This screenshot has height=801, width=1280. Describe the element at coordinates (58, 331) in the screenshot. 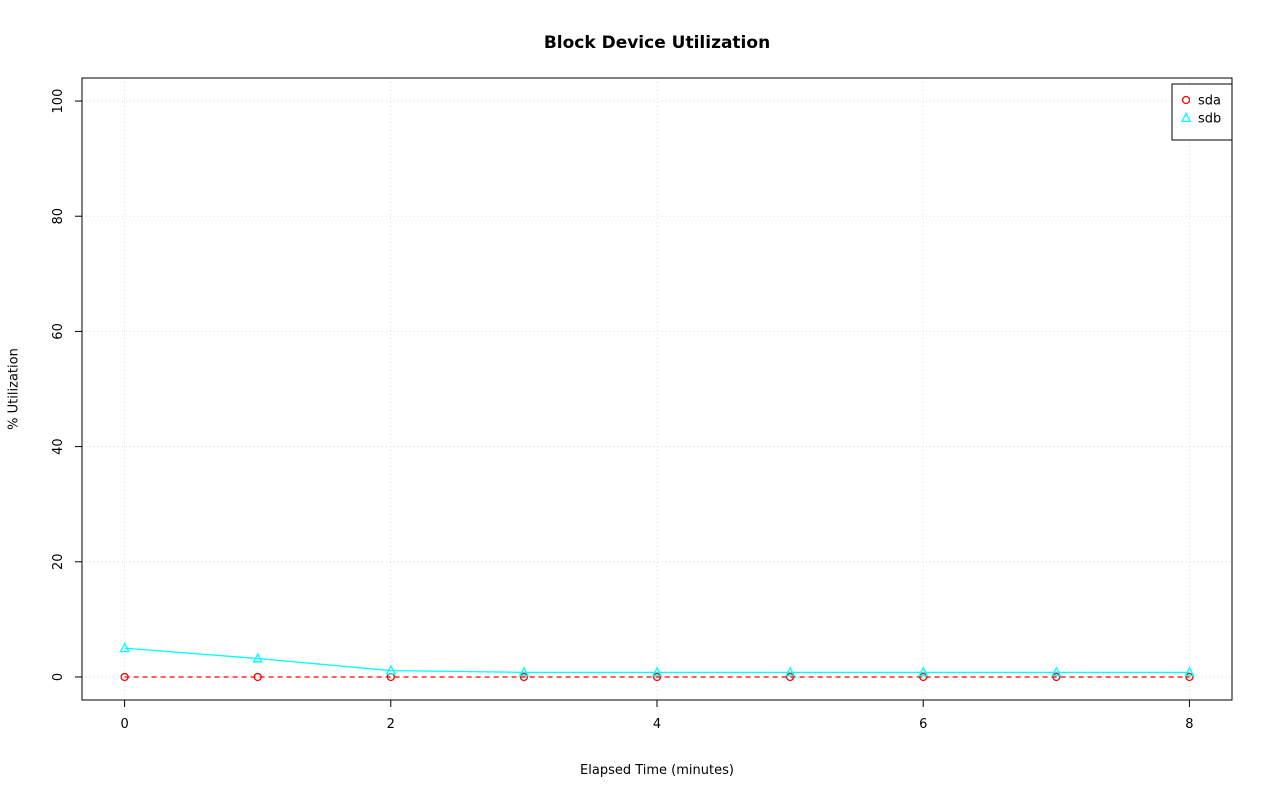

I see `y-tick-label: 60` at that location.